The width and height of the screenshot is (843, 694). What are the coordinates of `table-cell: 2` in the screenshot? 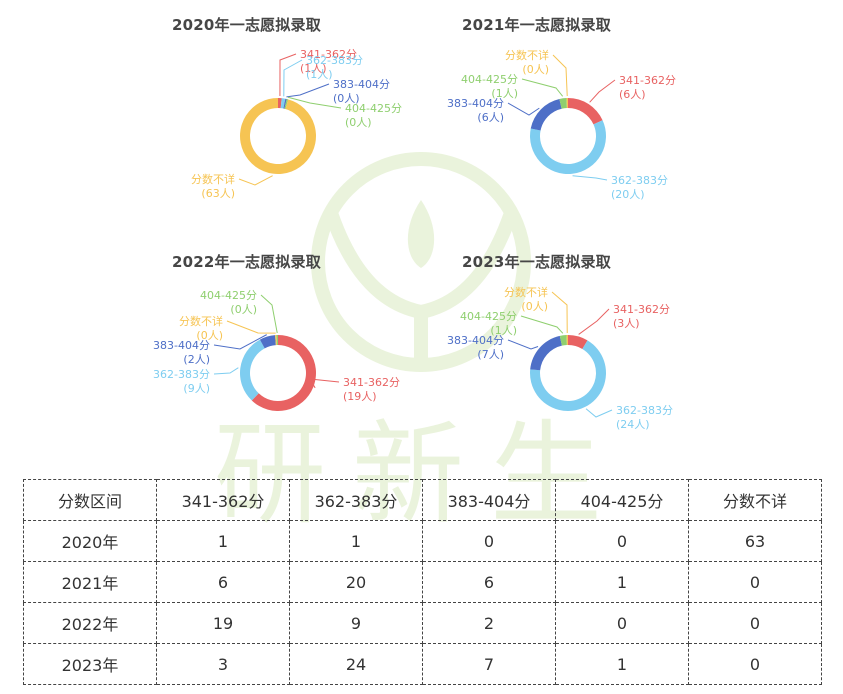 It's located at (489, 623).